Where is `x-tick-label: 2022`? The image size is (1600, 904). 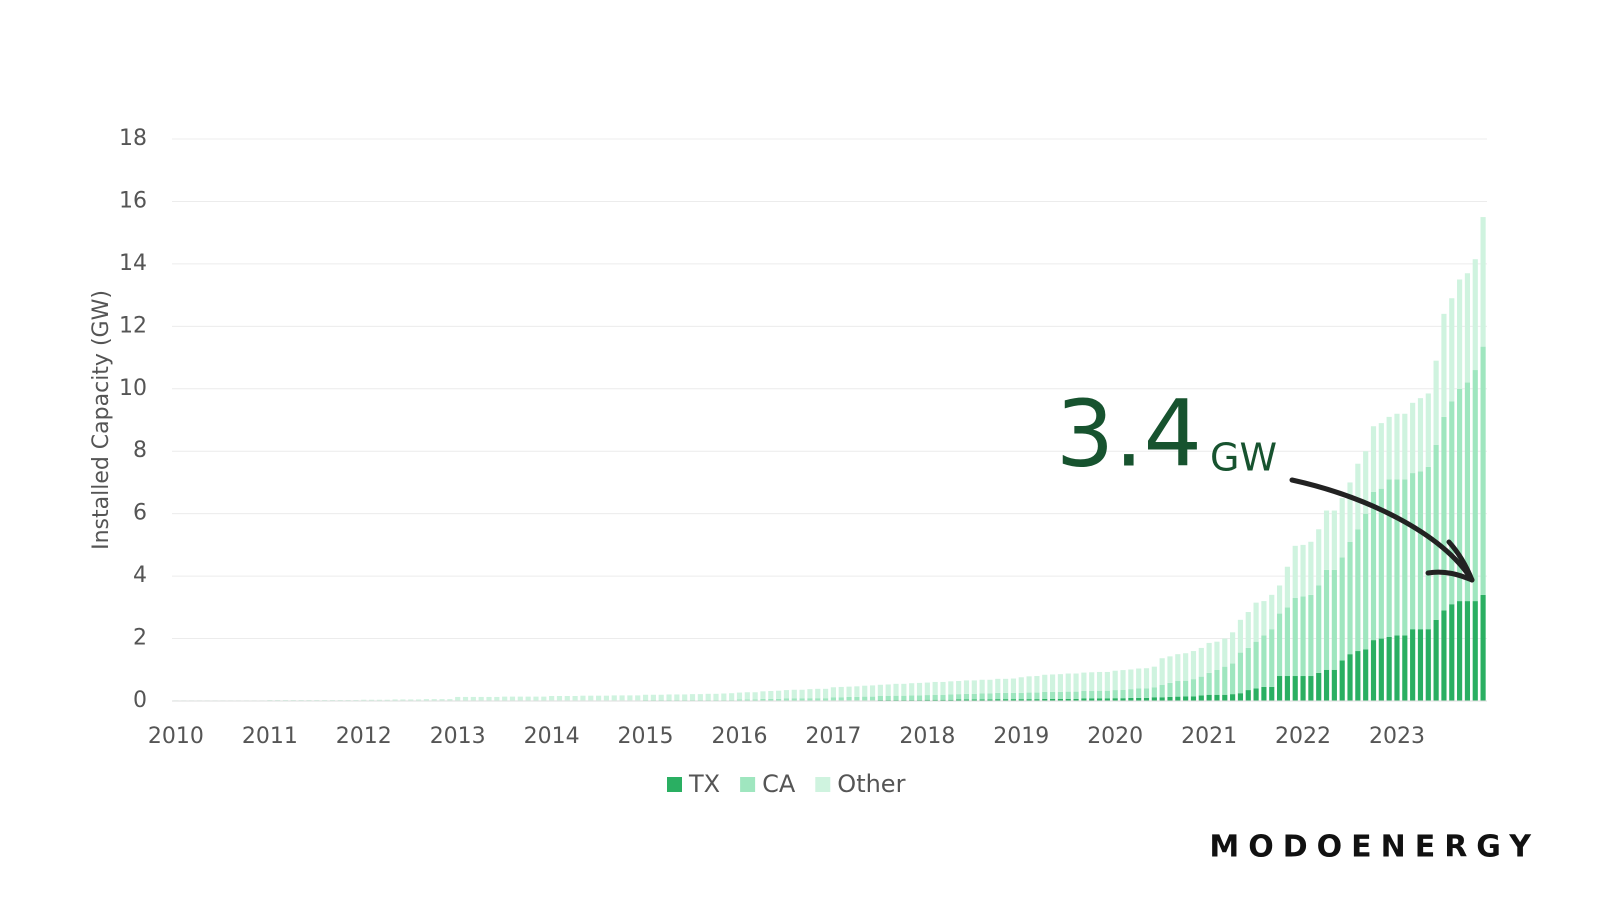
x-tick-label: 2022 is located at coordinates (1303, 736).